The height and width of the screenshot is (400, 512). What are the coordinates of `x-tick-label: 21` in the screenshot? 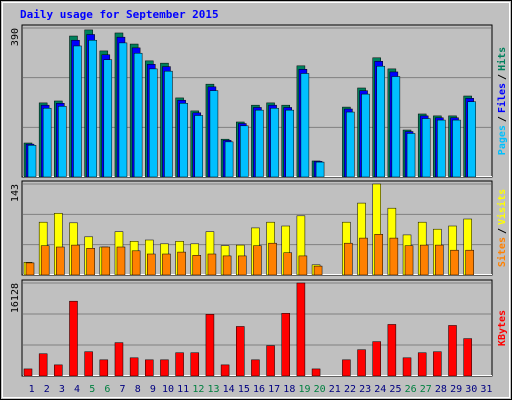 It's located at (335, 389).